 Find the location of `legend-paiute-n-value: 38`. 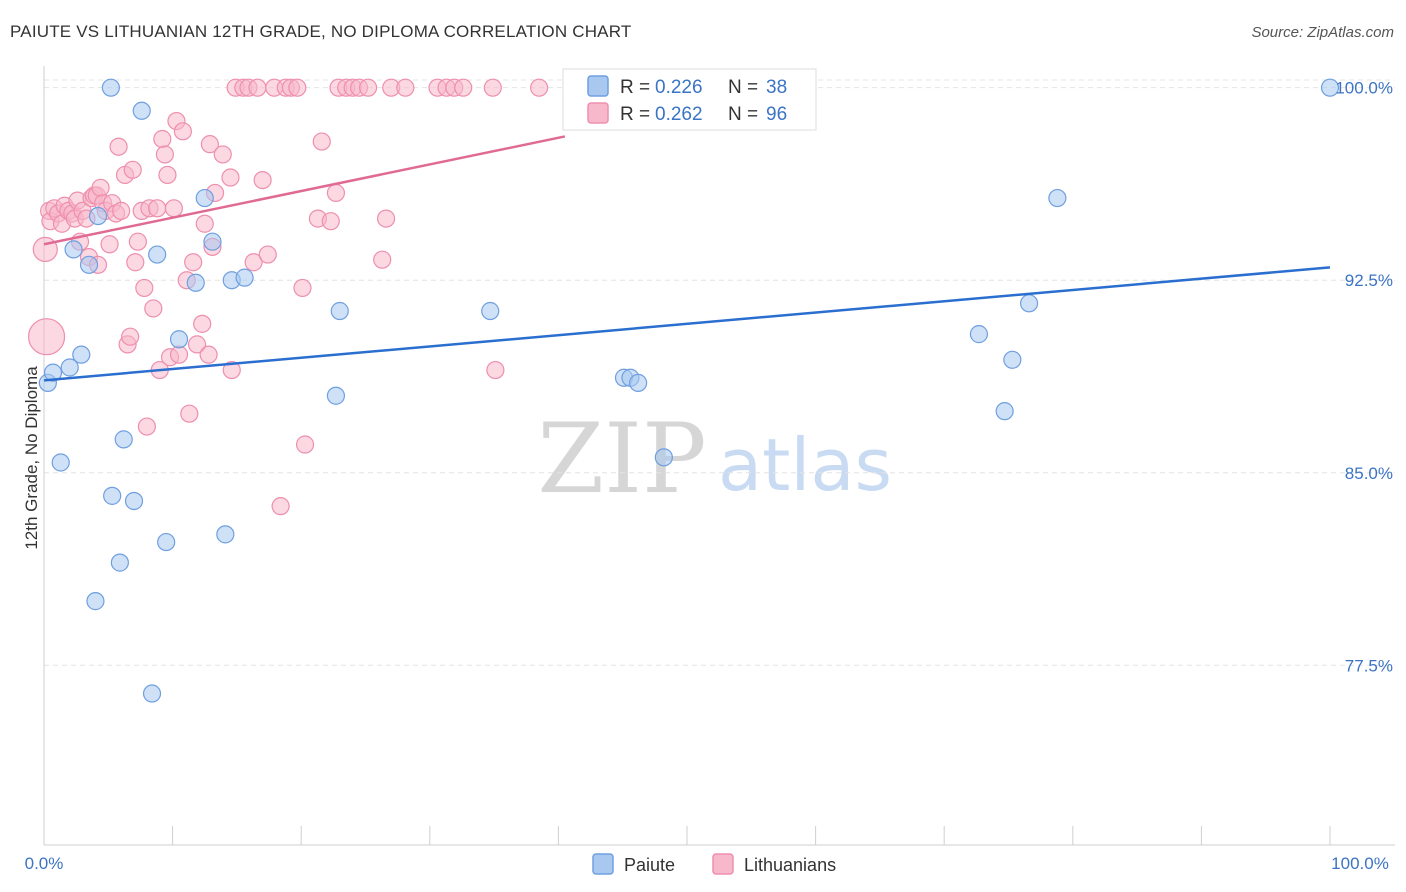

legend-paiute-n-value: 38 is located at coordinates (776, 87).